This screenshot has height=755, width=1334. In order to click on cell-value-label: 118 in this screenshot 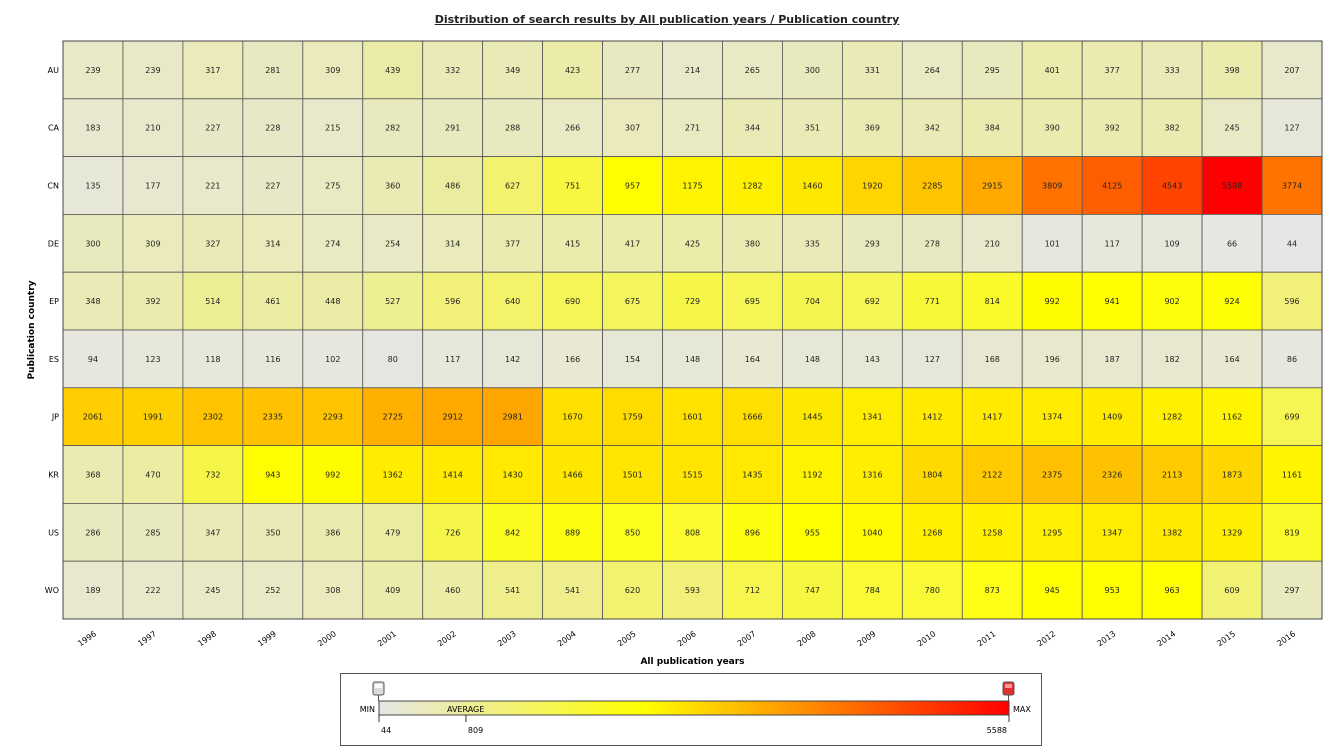, I will do `click(212, 359)`.